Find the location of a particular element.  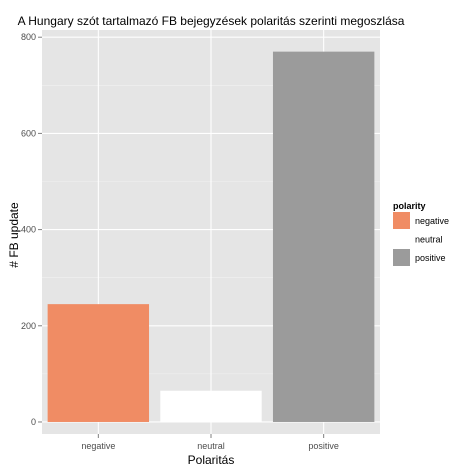

legend-key-negative is located at coordinates (401, 220).